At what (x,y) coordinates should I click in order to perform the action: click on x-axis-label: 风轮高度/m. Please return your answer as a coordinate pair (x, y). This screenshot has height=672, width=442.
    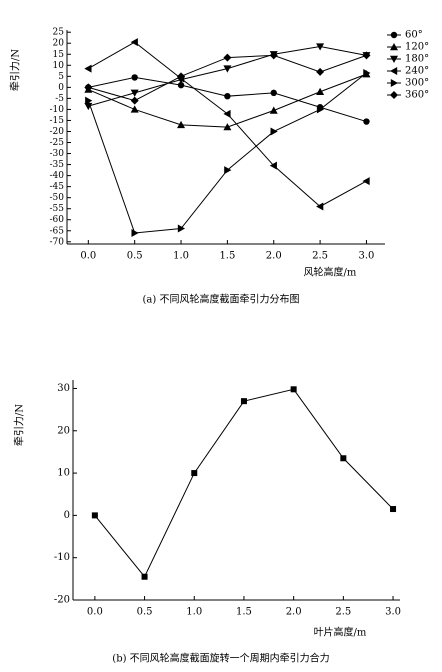
    Looking at the image, I should click on (330, 272).